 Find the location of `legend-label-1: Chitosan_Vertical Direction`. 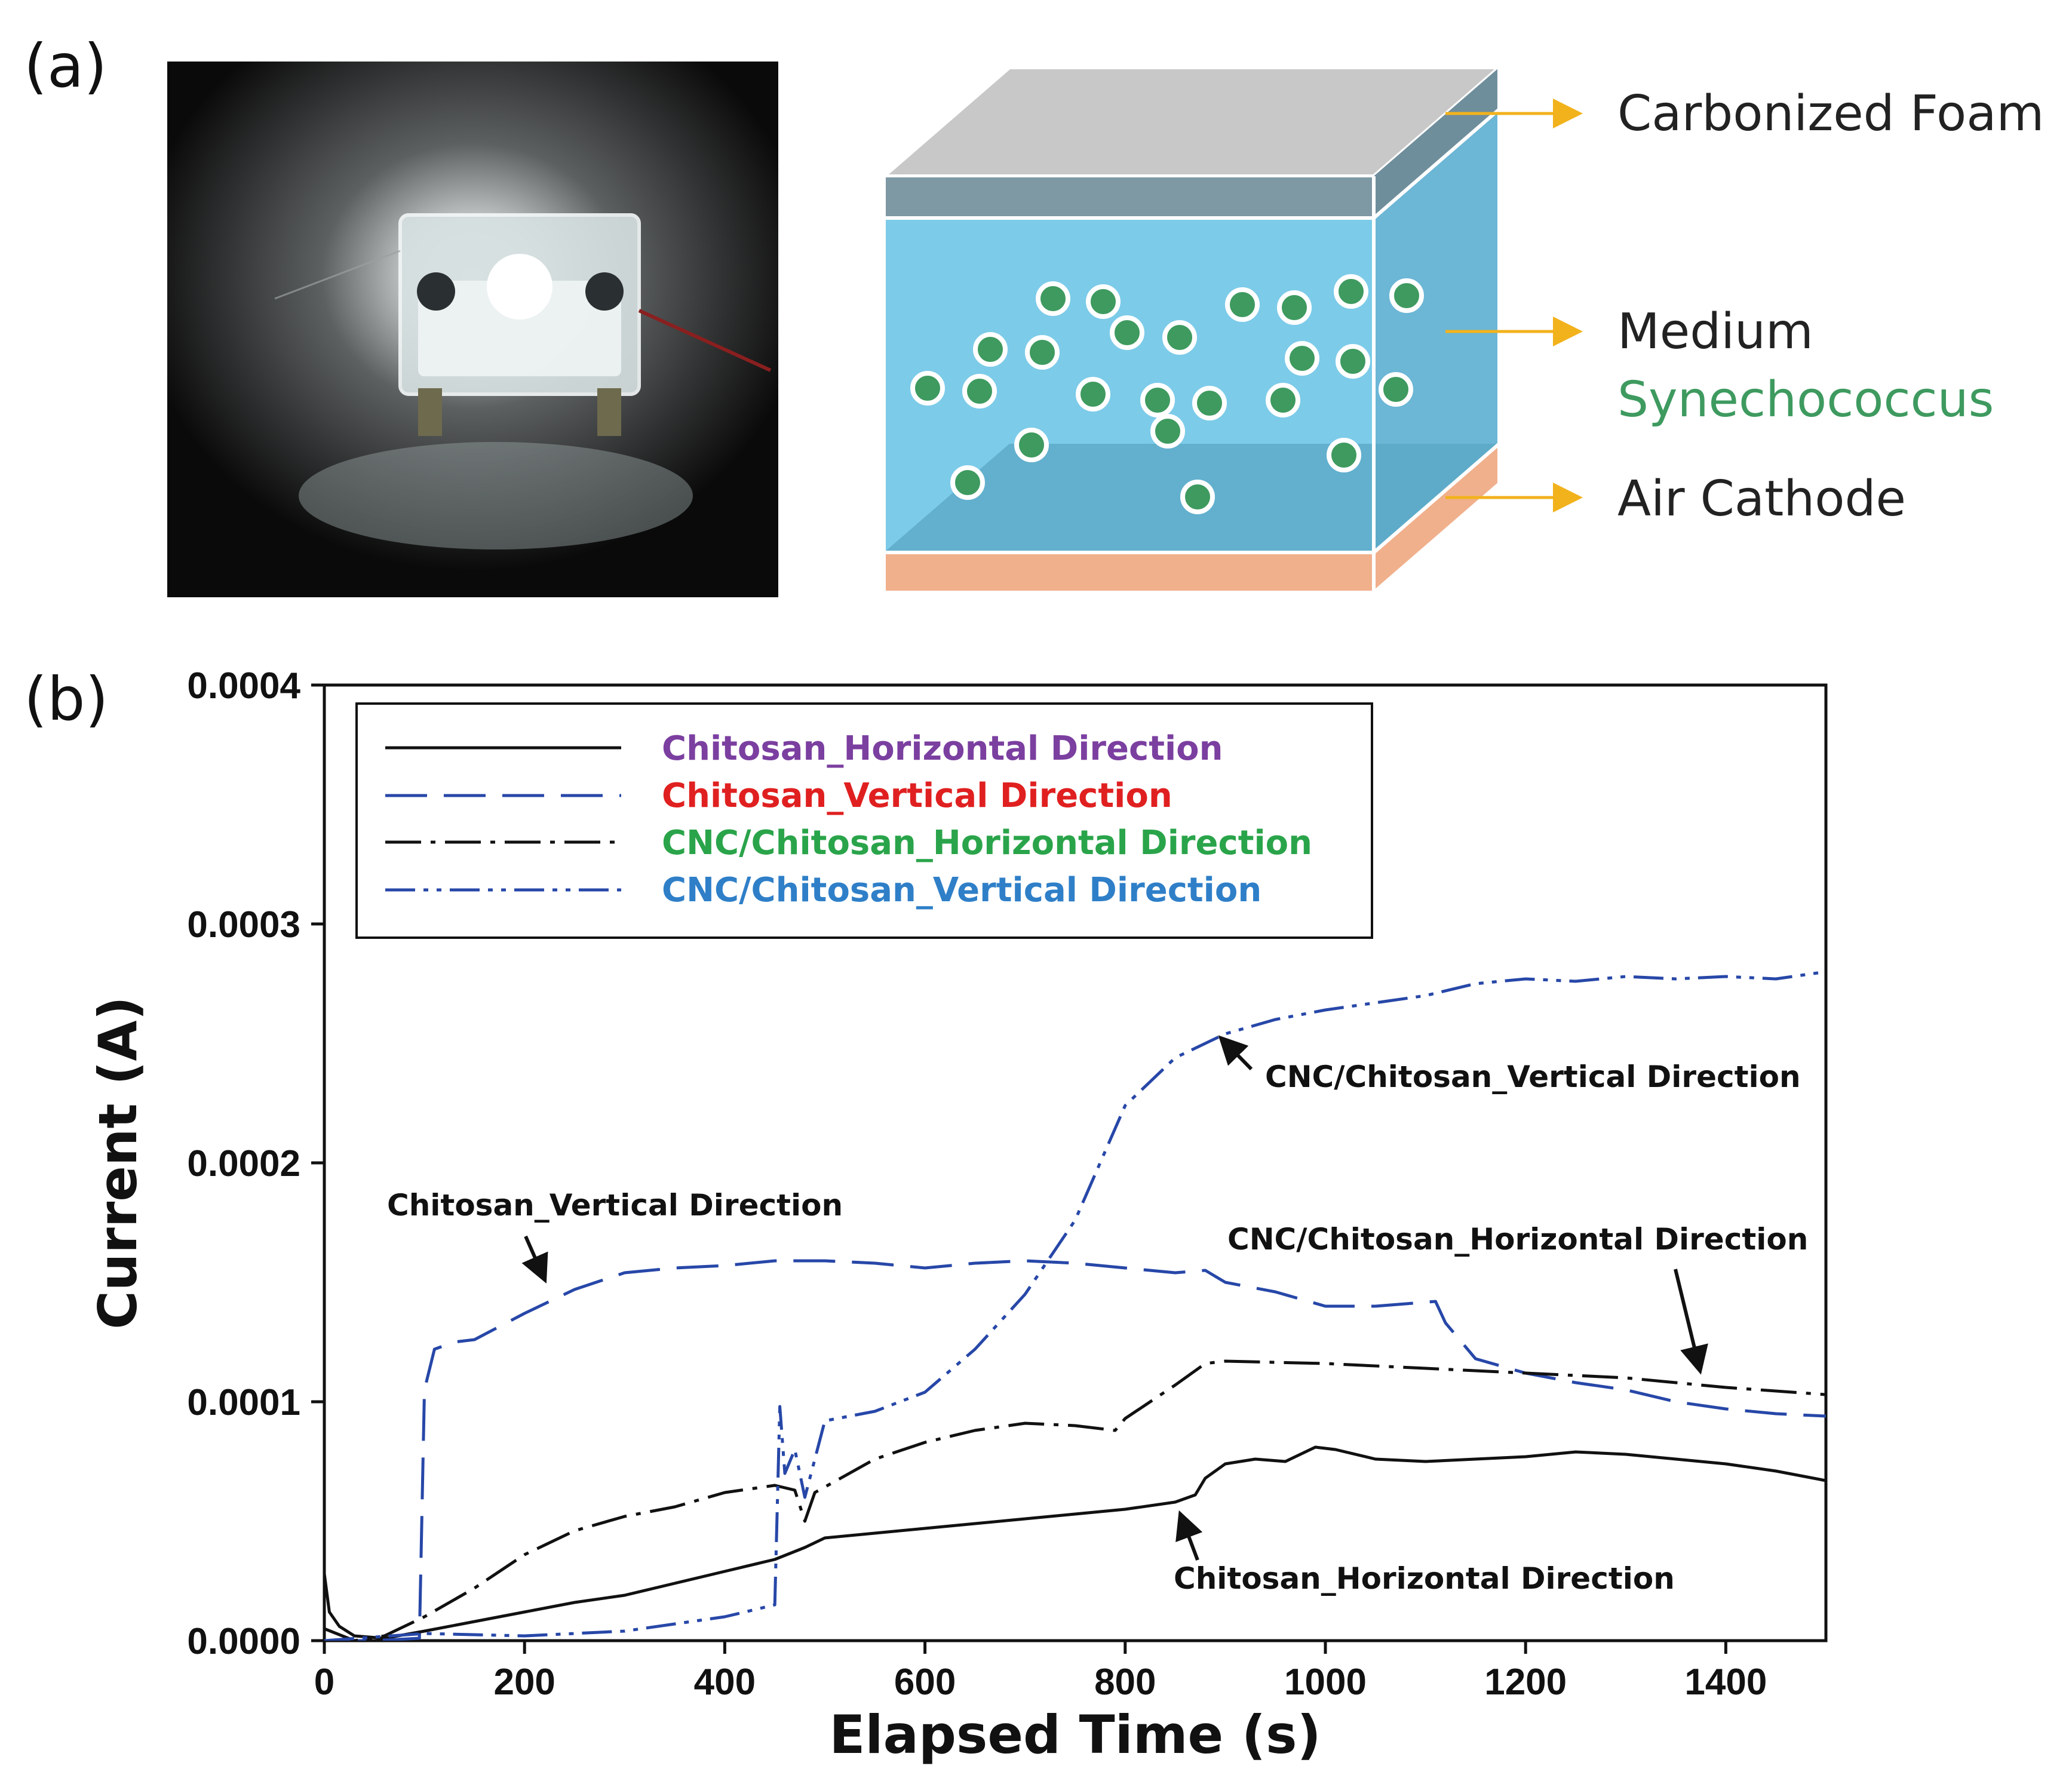

legend-label-1: Chitosan_Vertical Direction is located at coordinates (917, 795).